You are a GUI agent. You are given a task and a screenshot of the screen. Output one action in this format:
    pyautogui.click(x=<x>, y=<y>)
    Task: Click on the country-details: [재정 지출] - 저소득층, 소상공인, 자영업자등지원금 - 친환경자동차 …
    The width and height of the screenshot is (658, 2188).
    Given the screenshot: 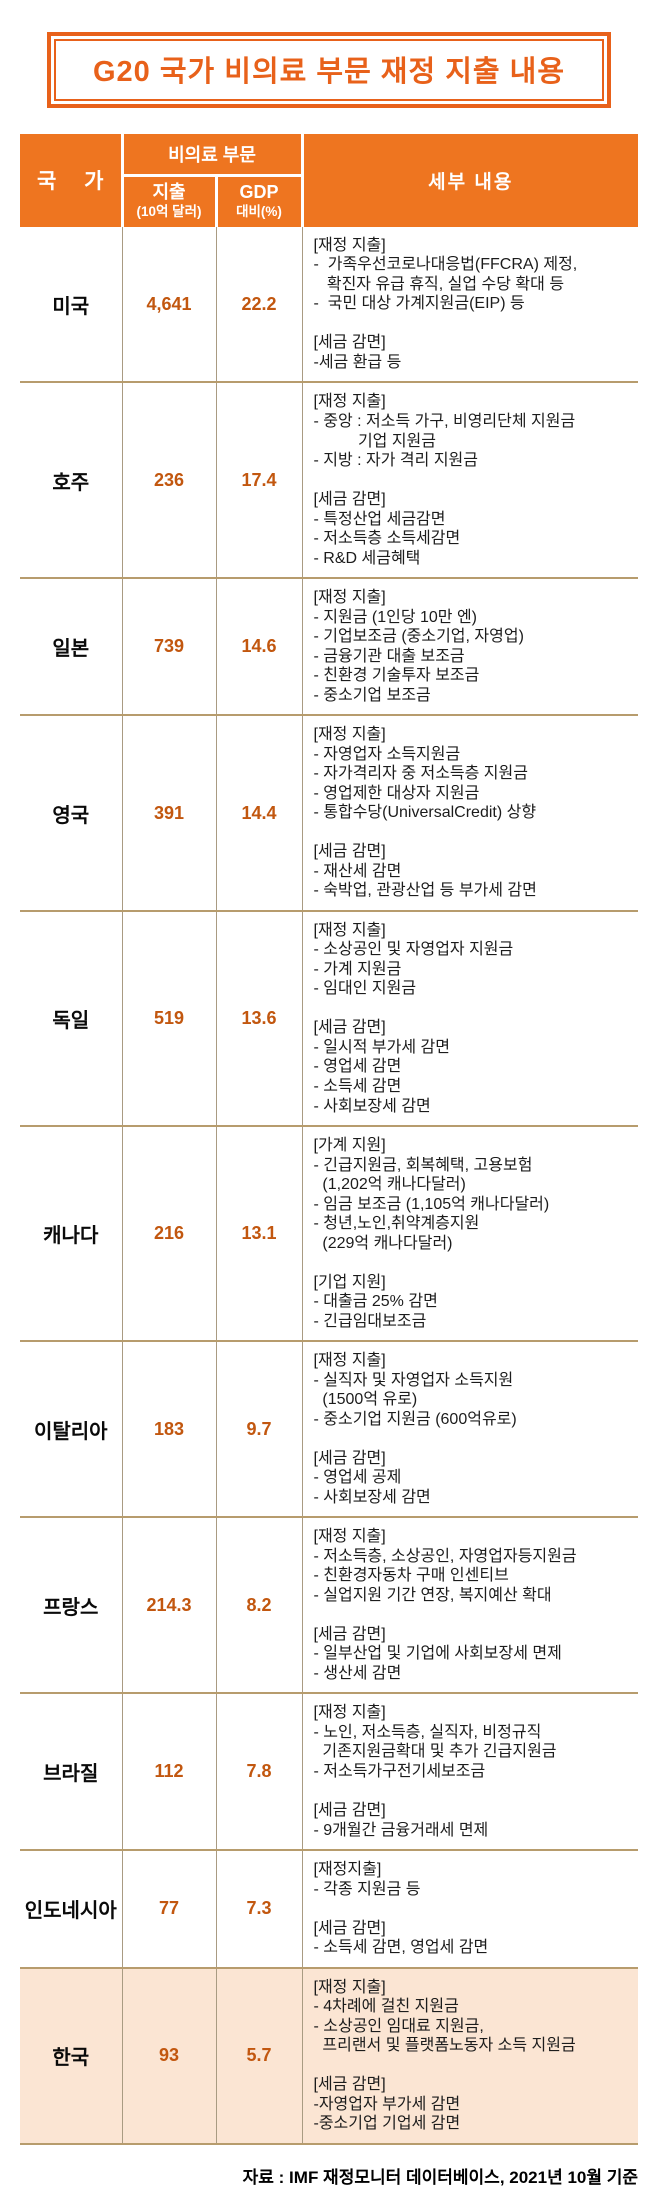 What is the action you would take?
    pyautogui.click(x=470, y=1605)
    